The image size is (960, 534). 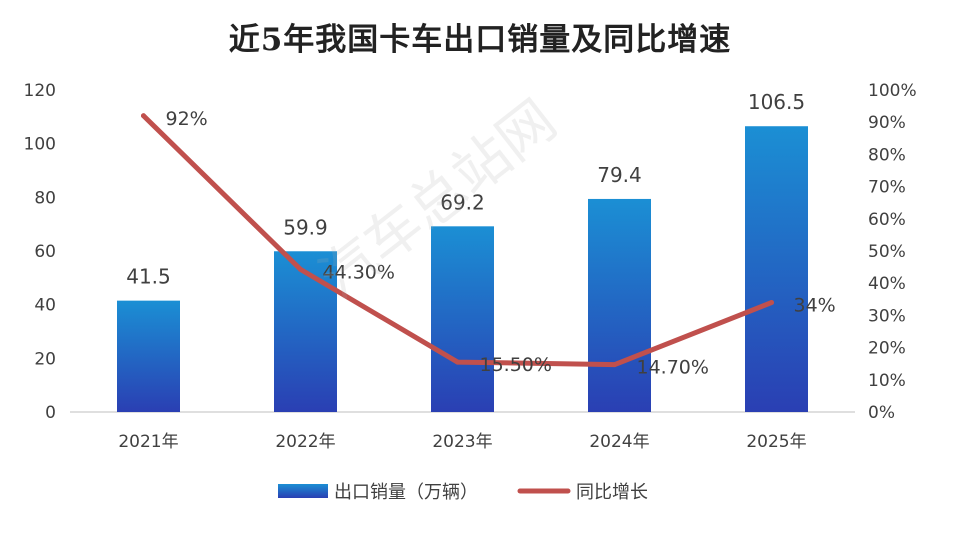 I want to click on y-right-tick-label: 60%, so click(x=887, y=220).